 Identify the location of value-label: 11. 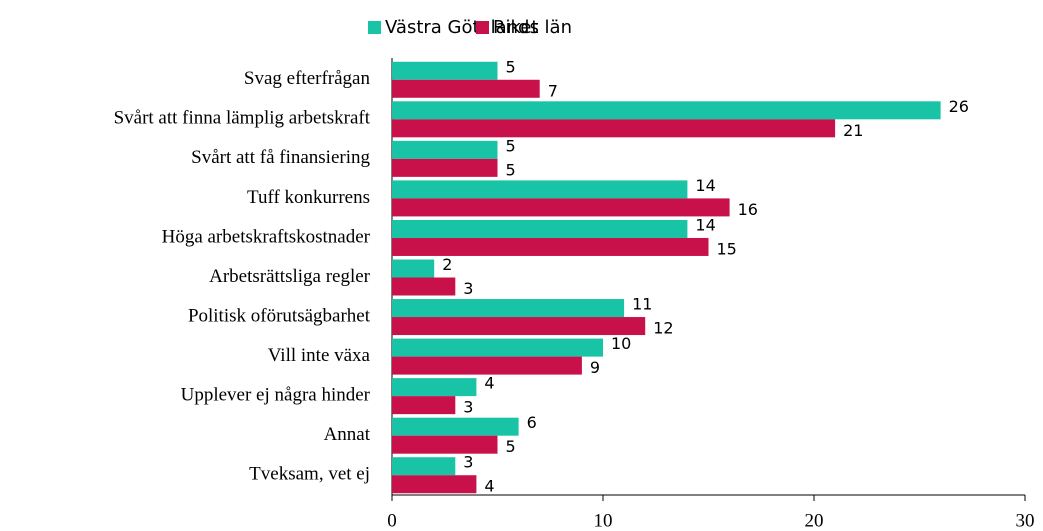
(642, 304).